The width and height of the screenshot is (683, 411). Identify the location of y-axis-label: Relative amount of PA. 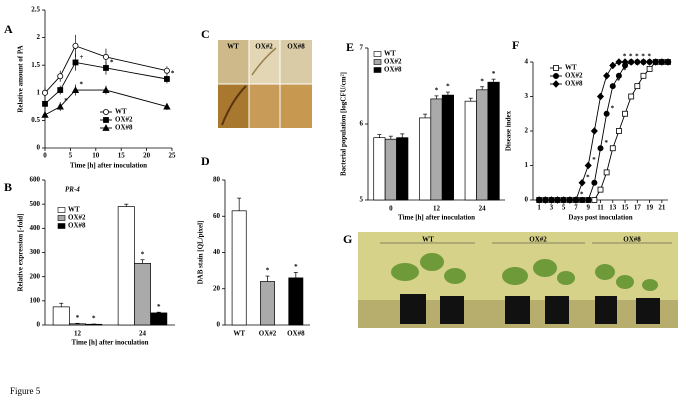
(21, 78).